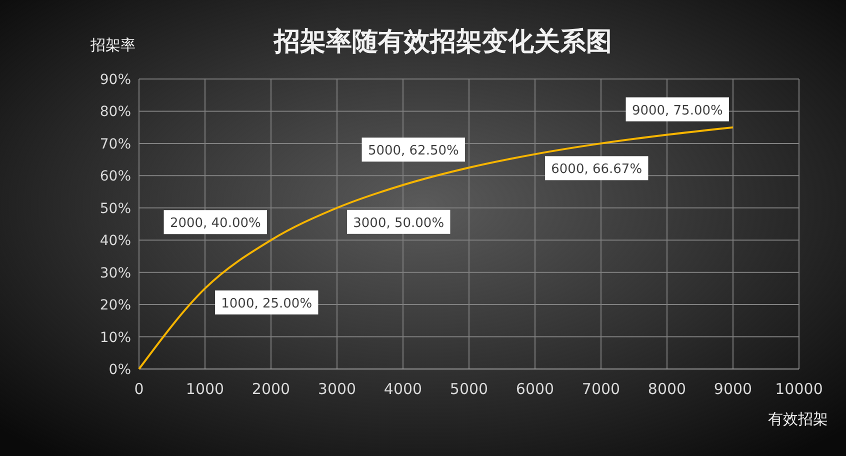 The image size is (846, 456). What do you see at coordinates (271, 389) in the screenshot?
I see `x-tick-label: 2000` at bounding box center [271, 389].